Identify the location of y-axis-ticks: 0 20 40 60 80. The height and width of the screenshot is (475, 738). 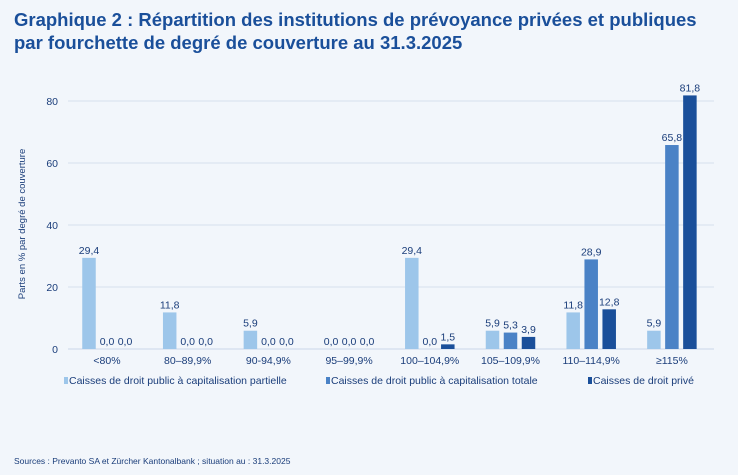
(52, 226).